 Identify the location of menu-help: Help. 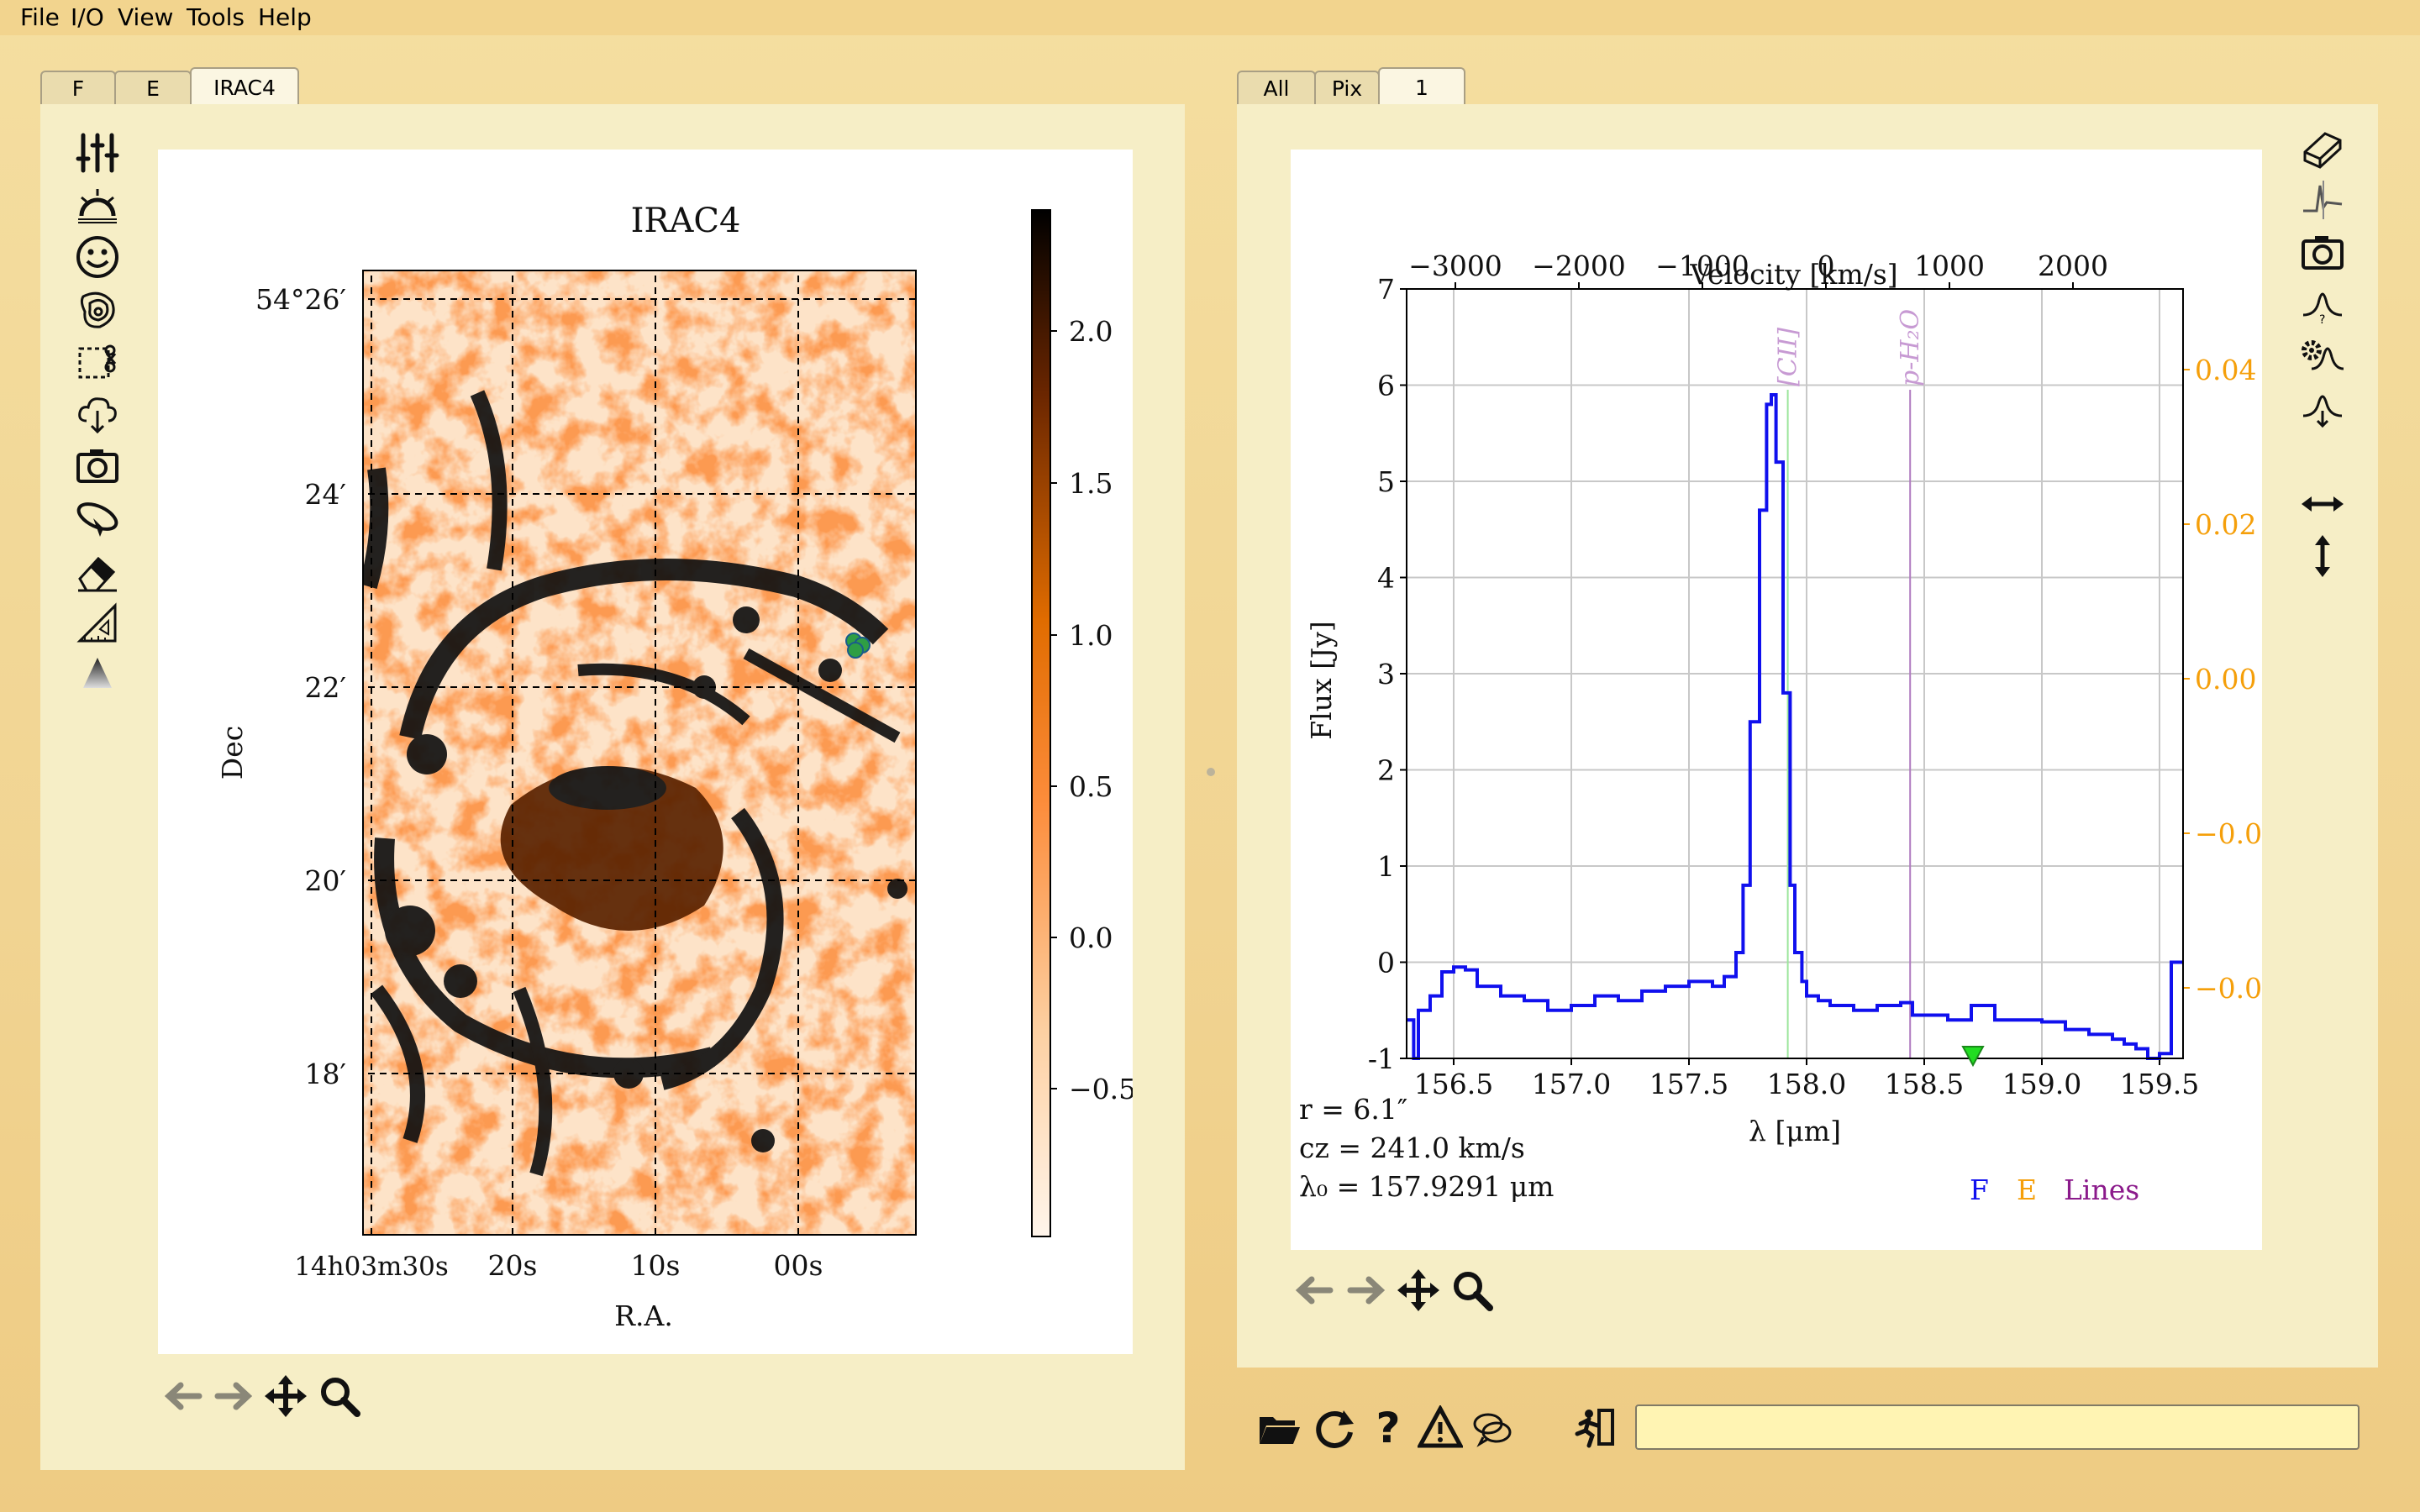
(285, 17).